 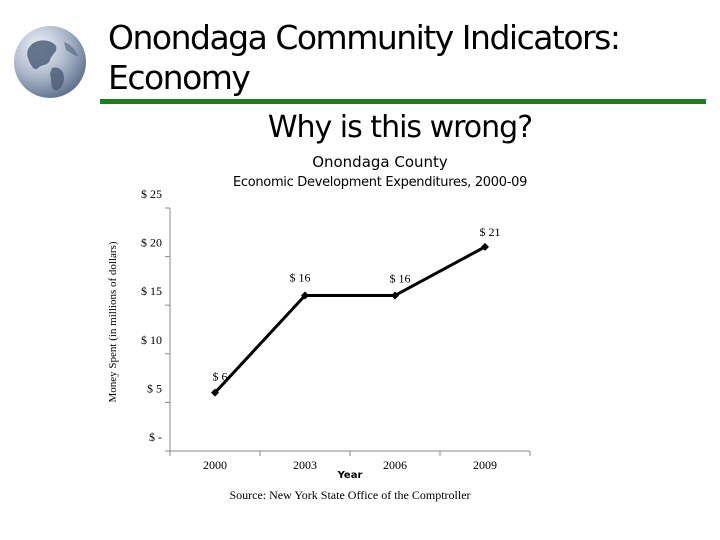 I want to click on x-tick-label: 2009, so click(x=485, y=465).